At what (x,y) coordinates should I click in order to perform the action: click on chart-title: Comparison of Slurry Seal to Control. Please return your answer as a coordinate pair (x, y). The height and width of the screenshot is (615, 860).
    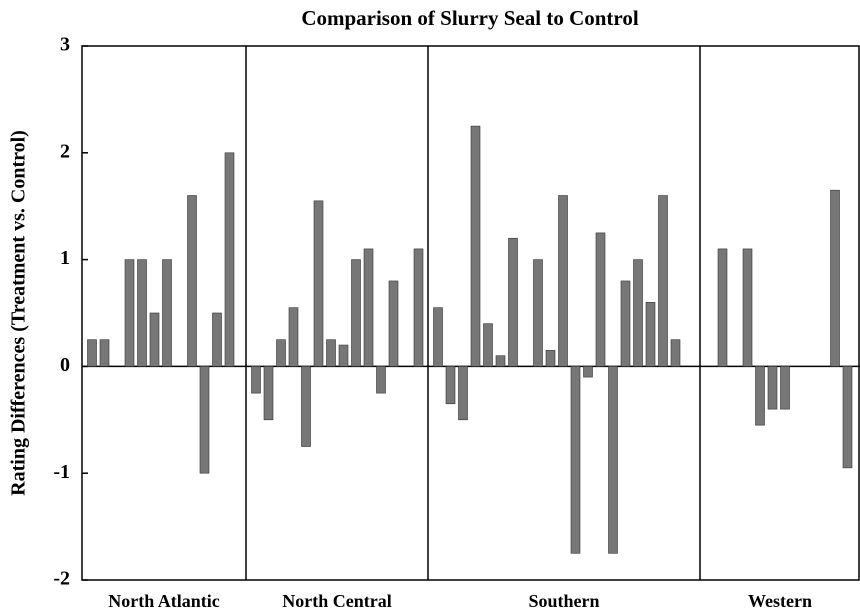
    Looking at the image, I should click on (470, 18).